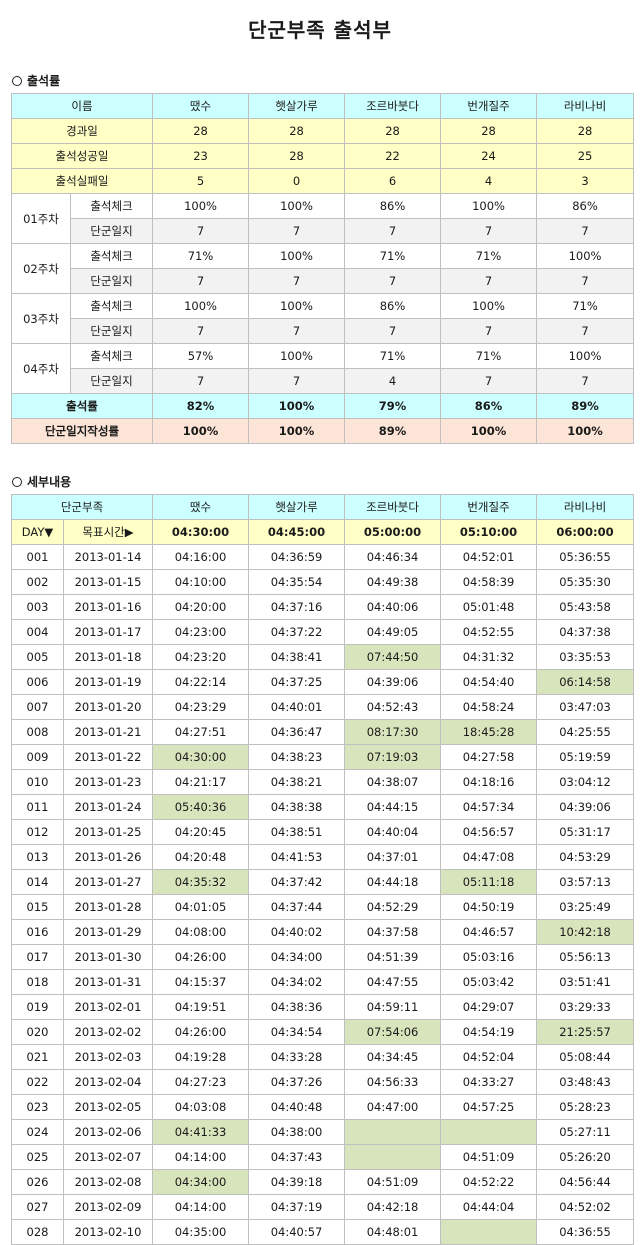 The image size is (640, 1245). What do you see at coordinates (108, 632) in the screenshot?
I see `date-cell: 2013-01-17` at bounding box center [108, 632].